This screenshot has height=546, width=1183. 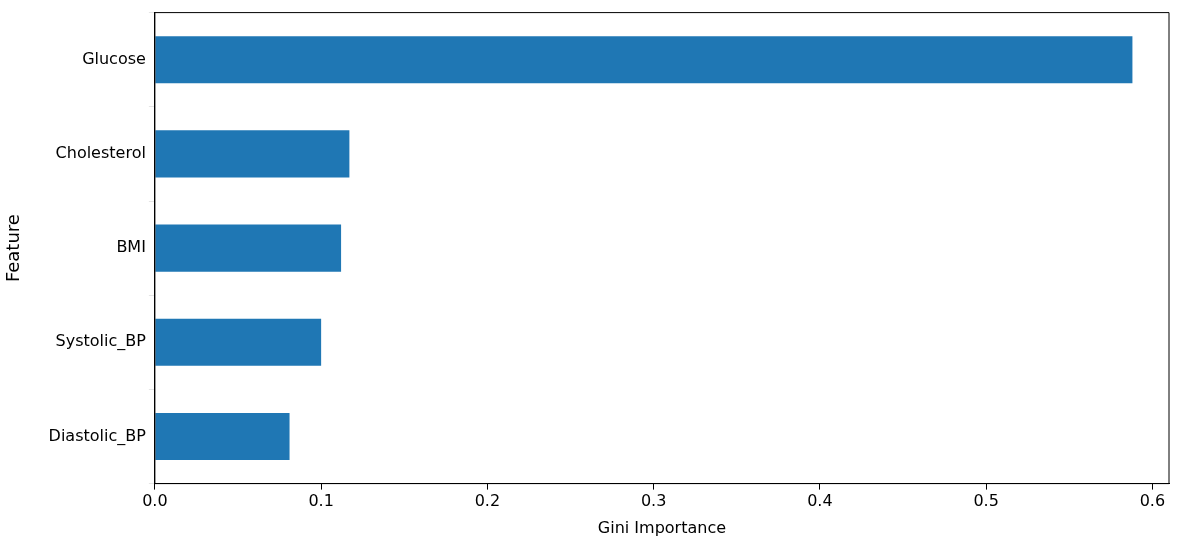 What do you see at coordinates (97, 435) in the screenshot?
I see `y-tick-label: Diastolic_BP` at bounding box center [97, 435].